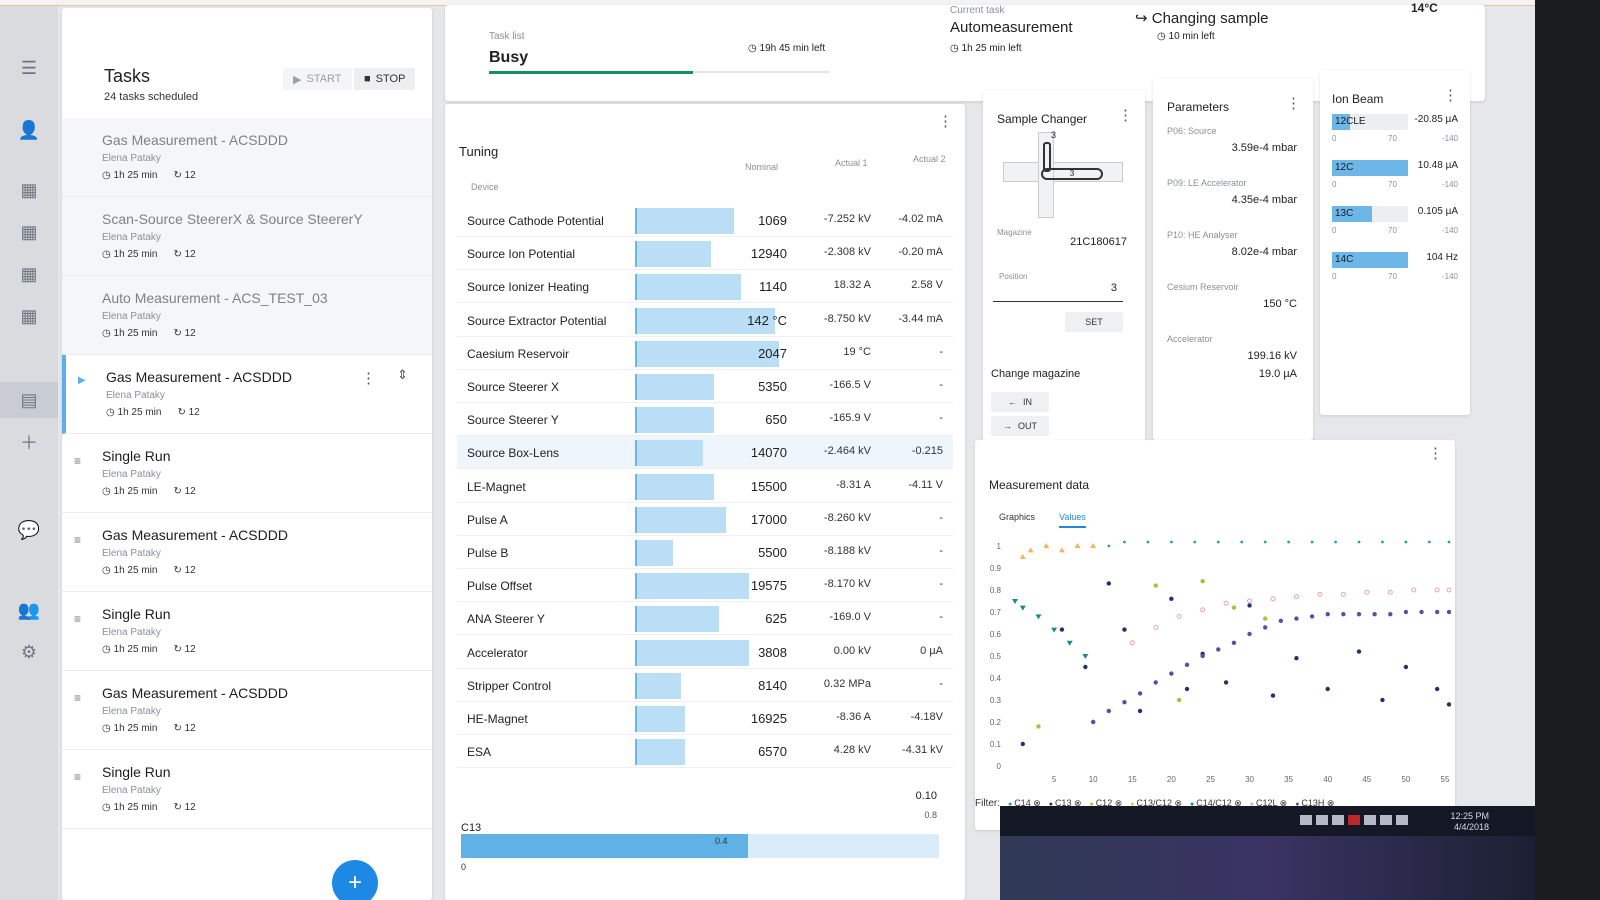 This screenshot has height=900, width=1600. Describe the element at coordinates (705, 752) in the screenshot. I see `tuning-row: ESA 6570 4.28 kV -4.31 kV` at that location.